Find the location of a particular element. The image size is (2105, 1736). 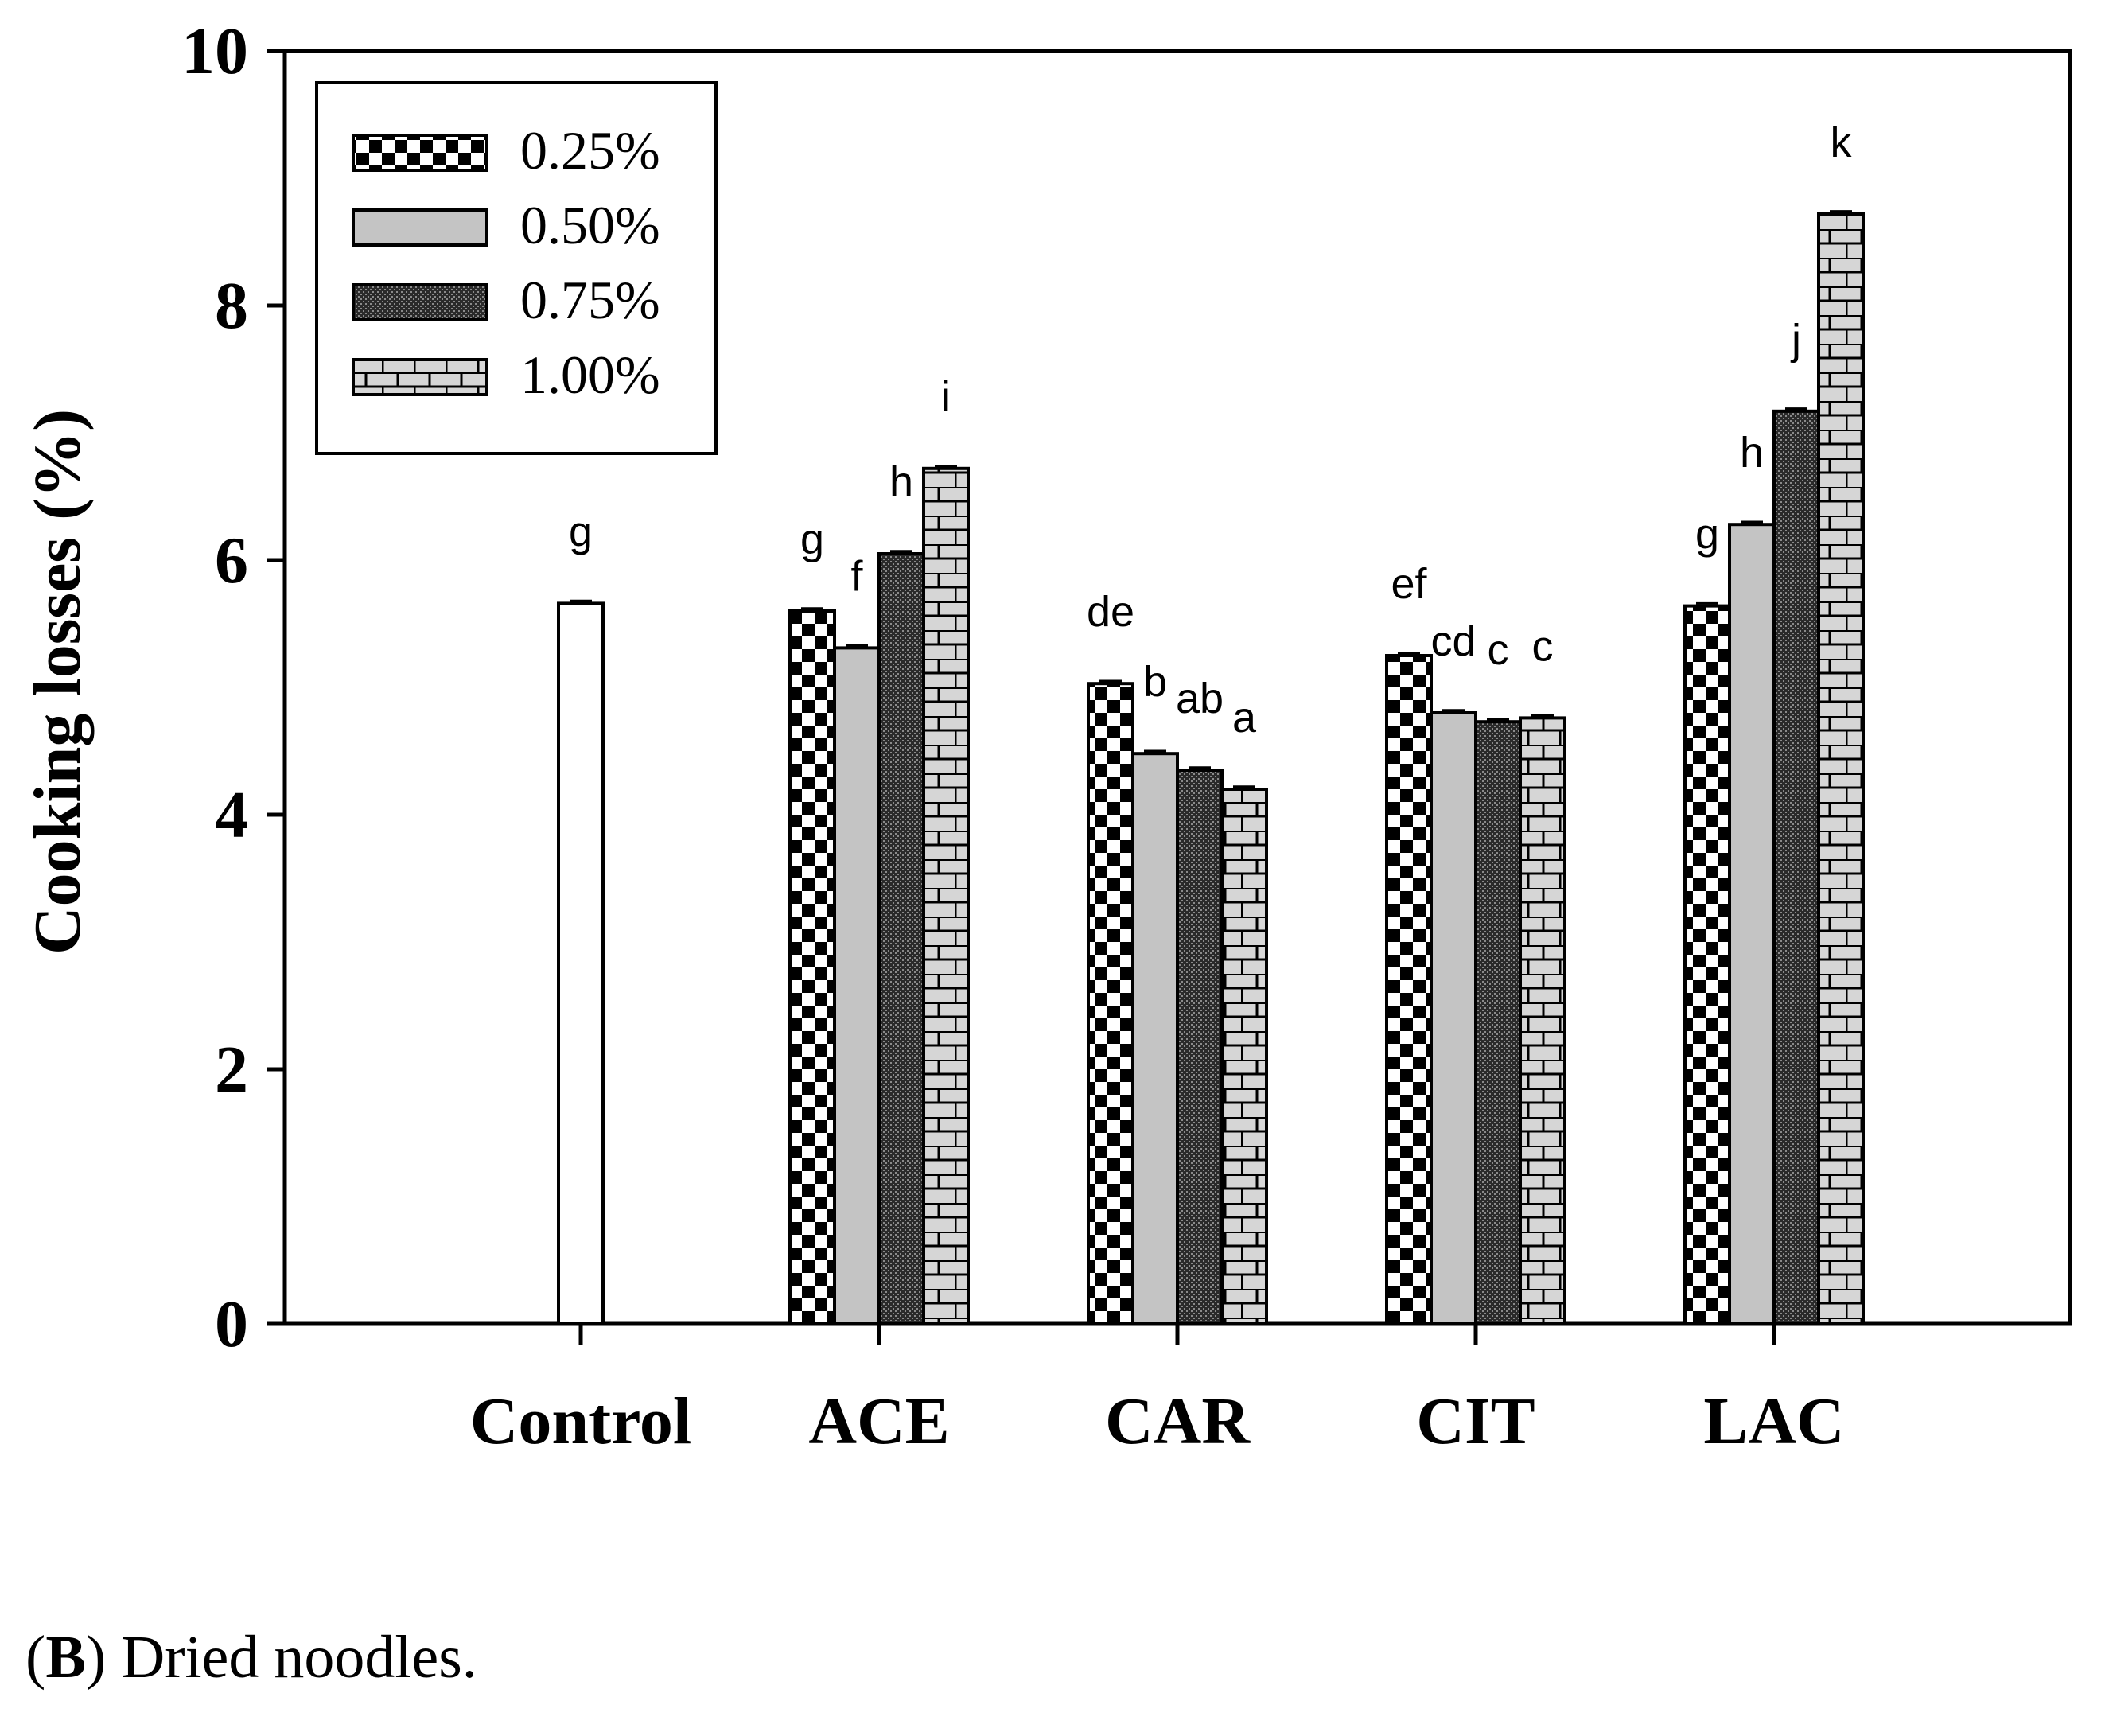

bar-car-0-50pct-letter: b is located at coordinates (1155, 682).